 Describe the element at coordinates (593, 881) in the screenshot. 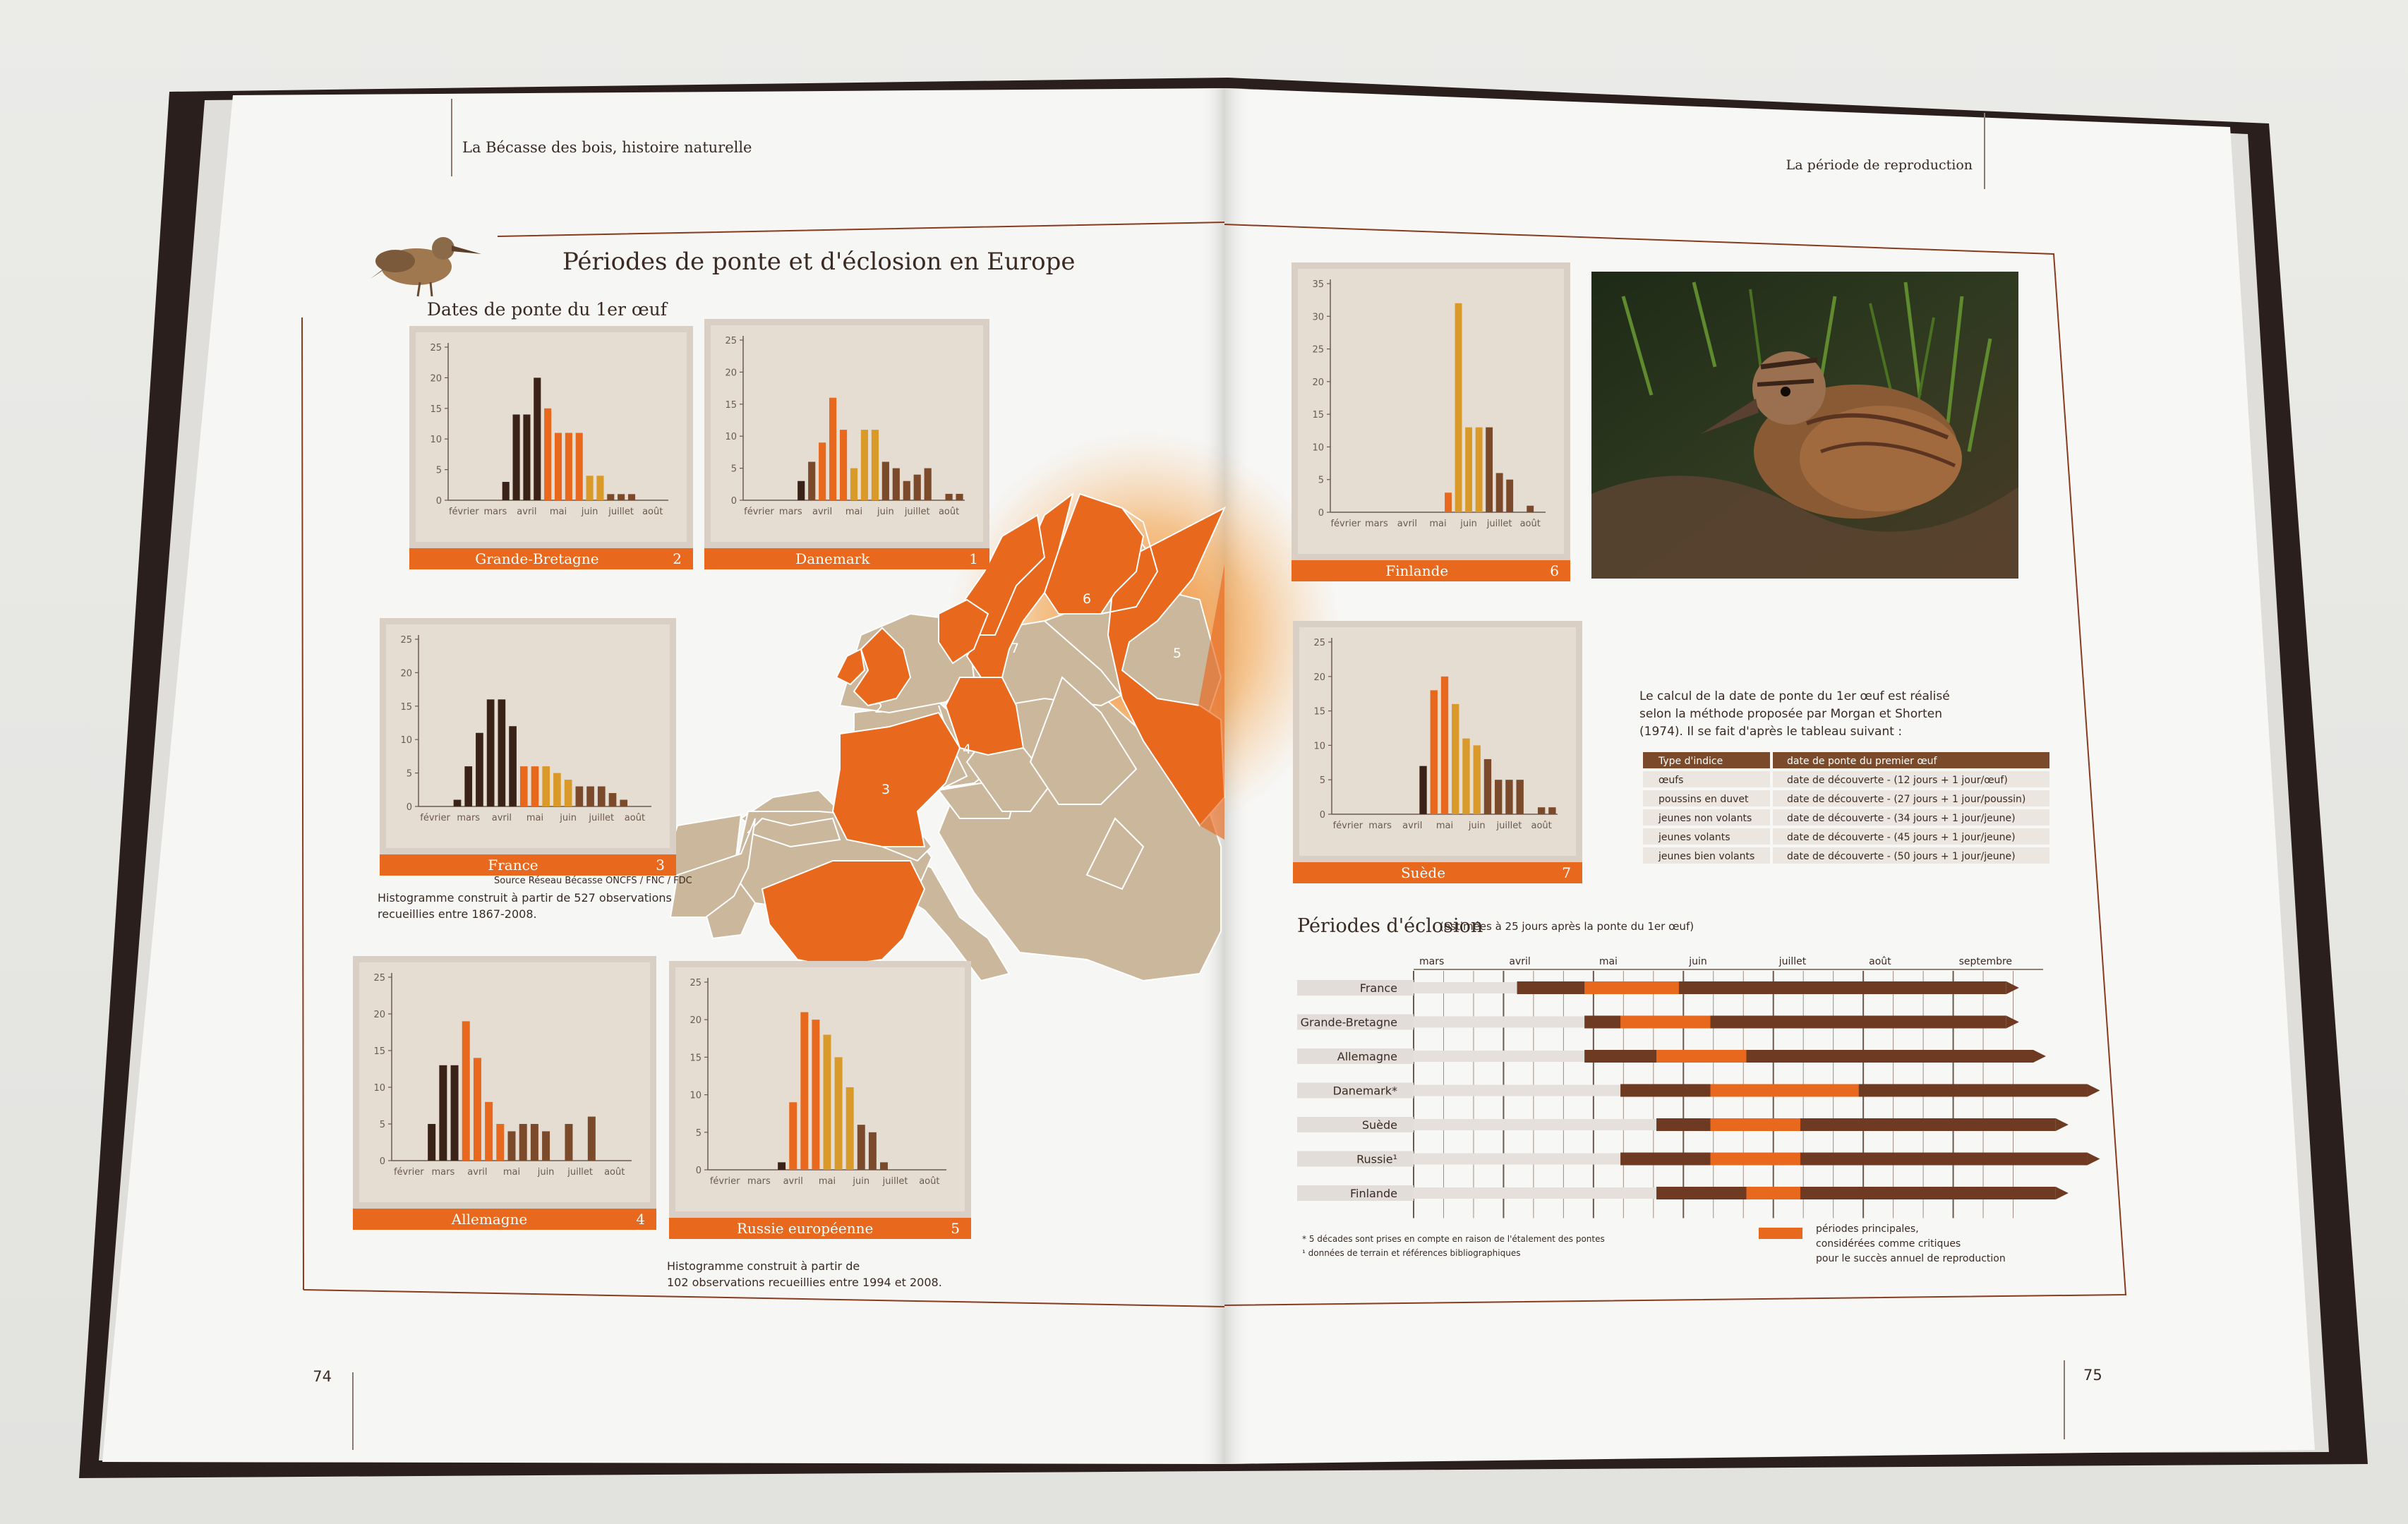

I see `france-source: Source Réseau Bécasse ONCFS / FNC / FDC` at that location.